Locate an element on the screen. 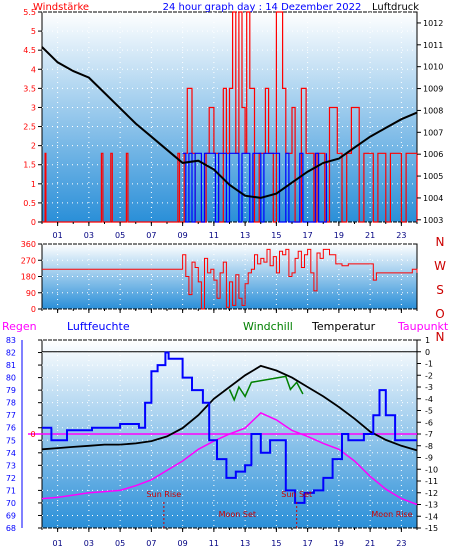 The width and height of the screenshot is (462, 550). temperature-ytick-label: -6 is located at coordinates (429, 422).